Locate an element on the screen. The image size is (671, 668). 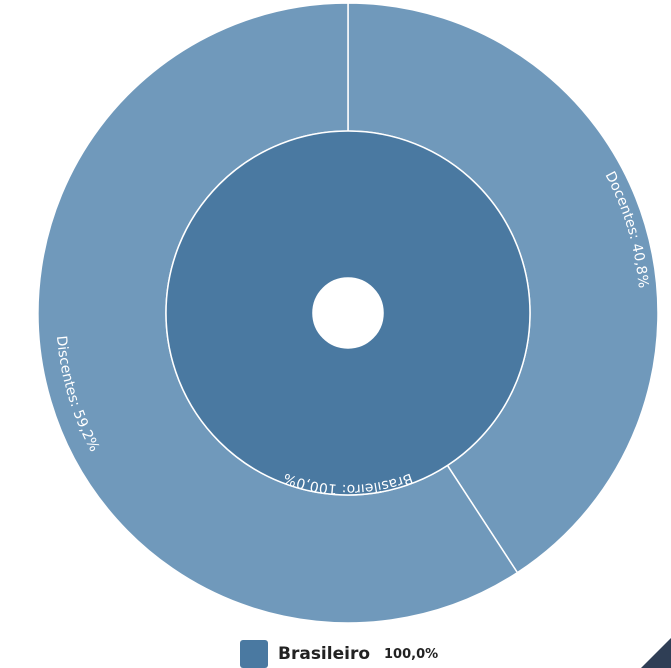
legend: Brasileiro 100,0% is located at coordinates (339, 654).